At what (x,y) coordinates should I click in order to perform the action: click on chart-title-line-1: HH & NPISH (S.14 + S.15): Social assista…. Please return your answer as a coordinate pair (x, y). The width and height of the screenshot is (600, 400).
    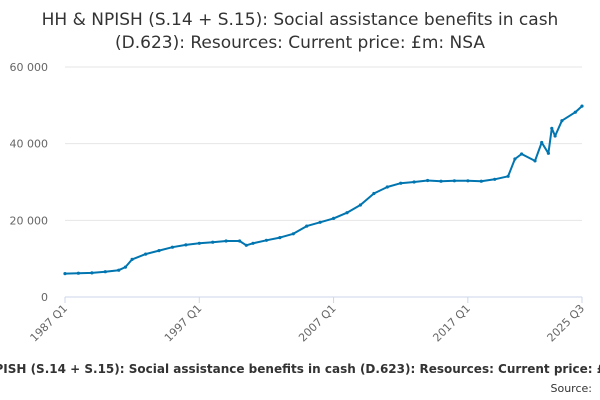
    Looking at the image, I should click on (300, 20).